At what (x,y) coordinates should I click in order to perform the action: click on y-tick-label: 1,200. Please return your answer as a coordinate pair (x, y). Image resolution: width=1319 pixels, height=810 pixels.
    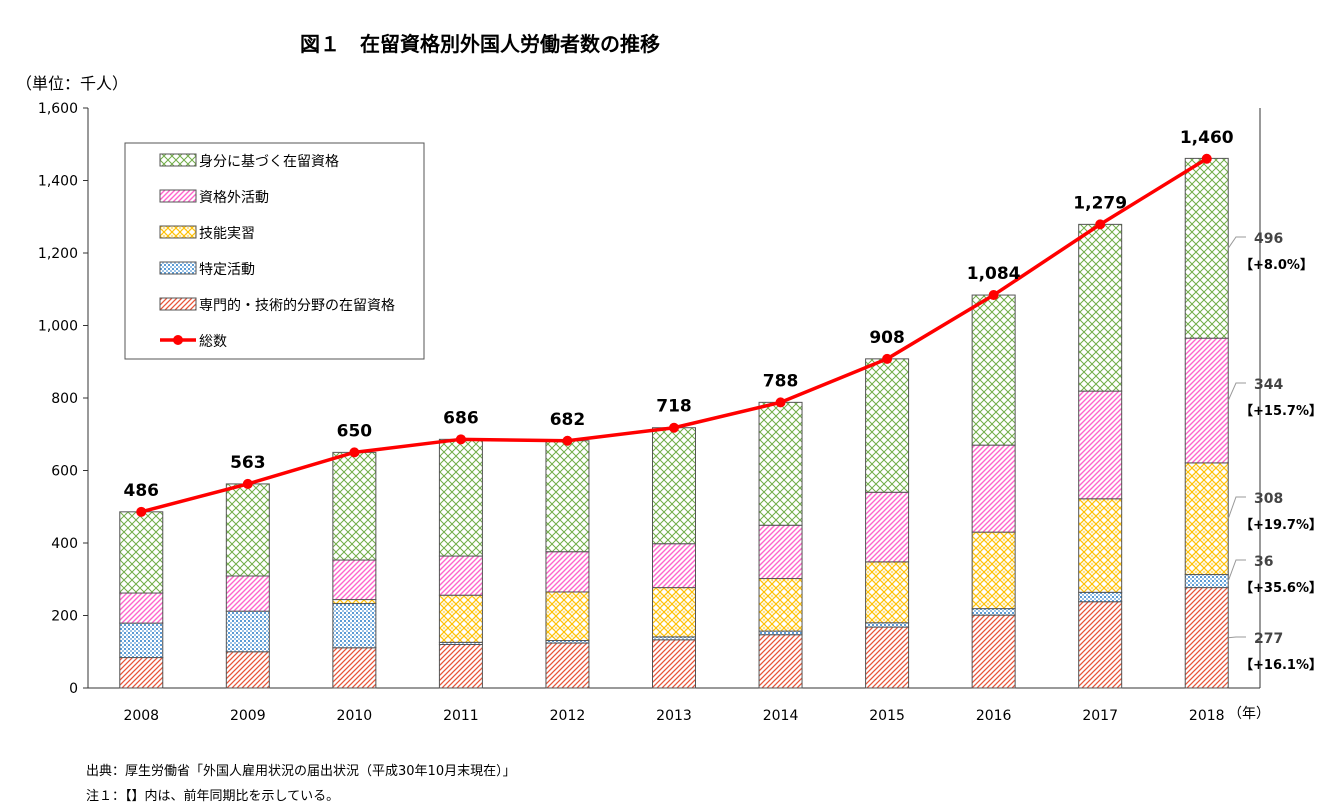
    Looking at the image, I should click on (58, 254).